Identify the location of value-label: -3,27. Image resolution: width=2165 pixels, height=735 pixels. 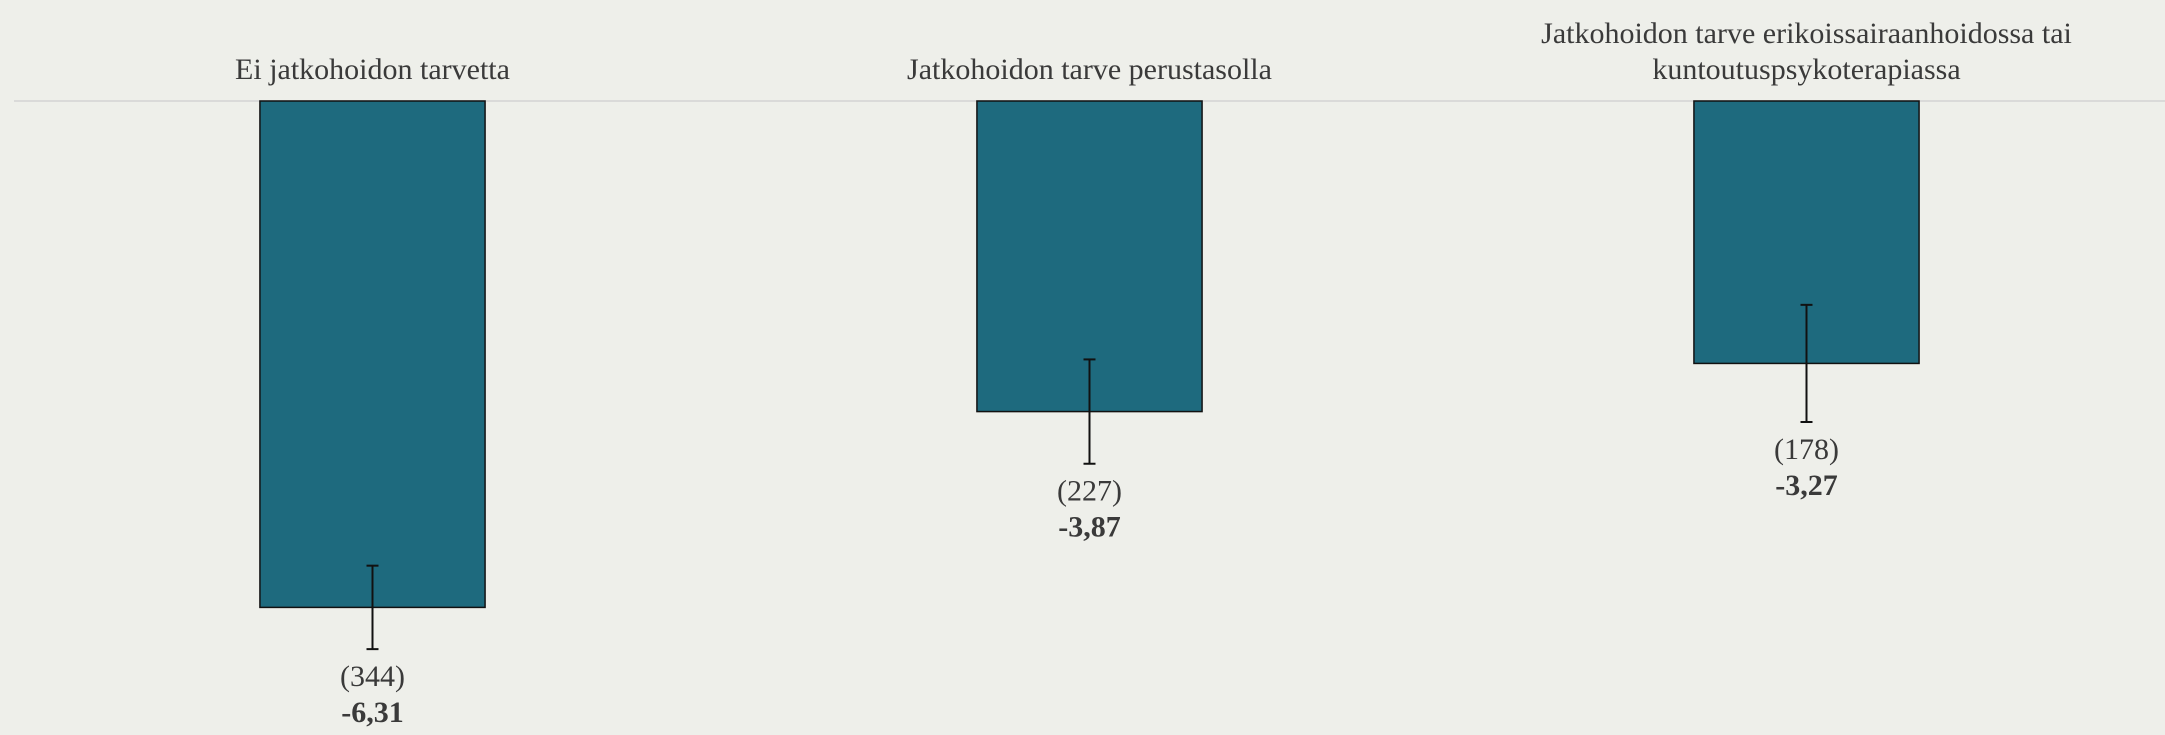
(1806, 485).